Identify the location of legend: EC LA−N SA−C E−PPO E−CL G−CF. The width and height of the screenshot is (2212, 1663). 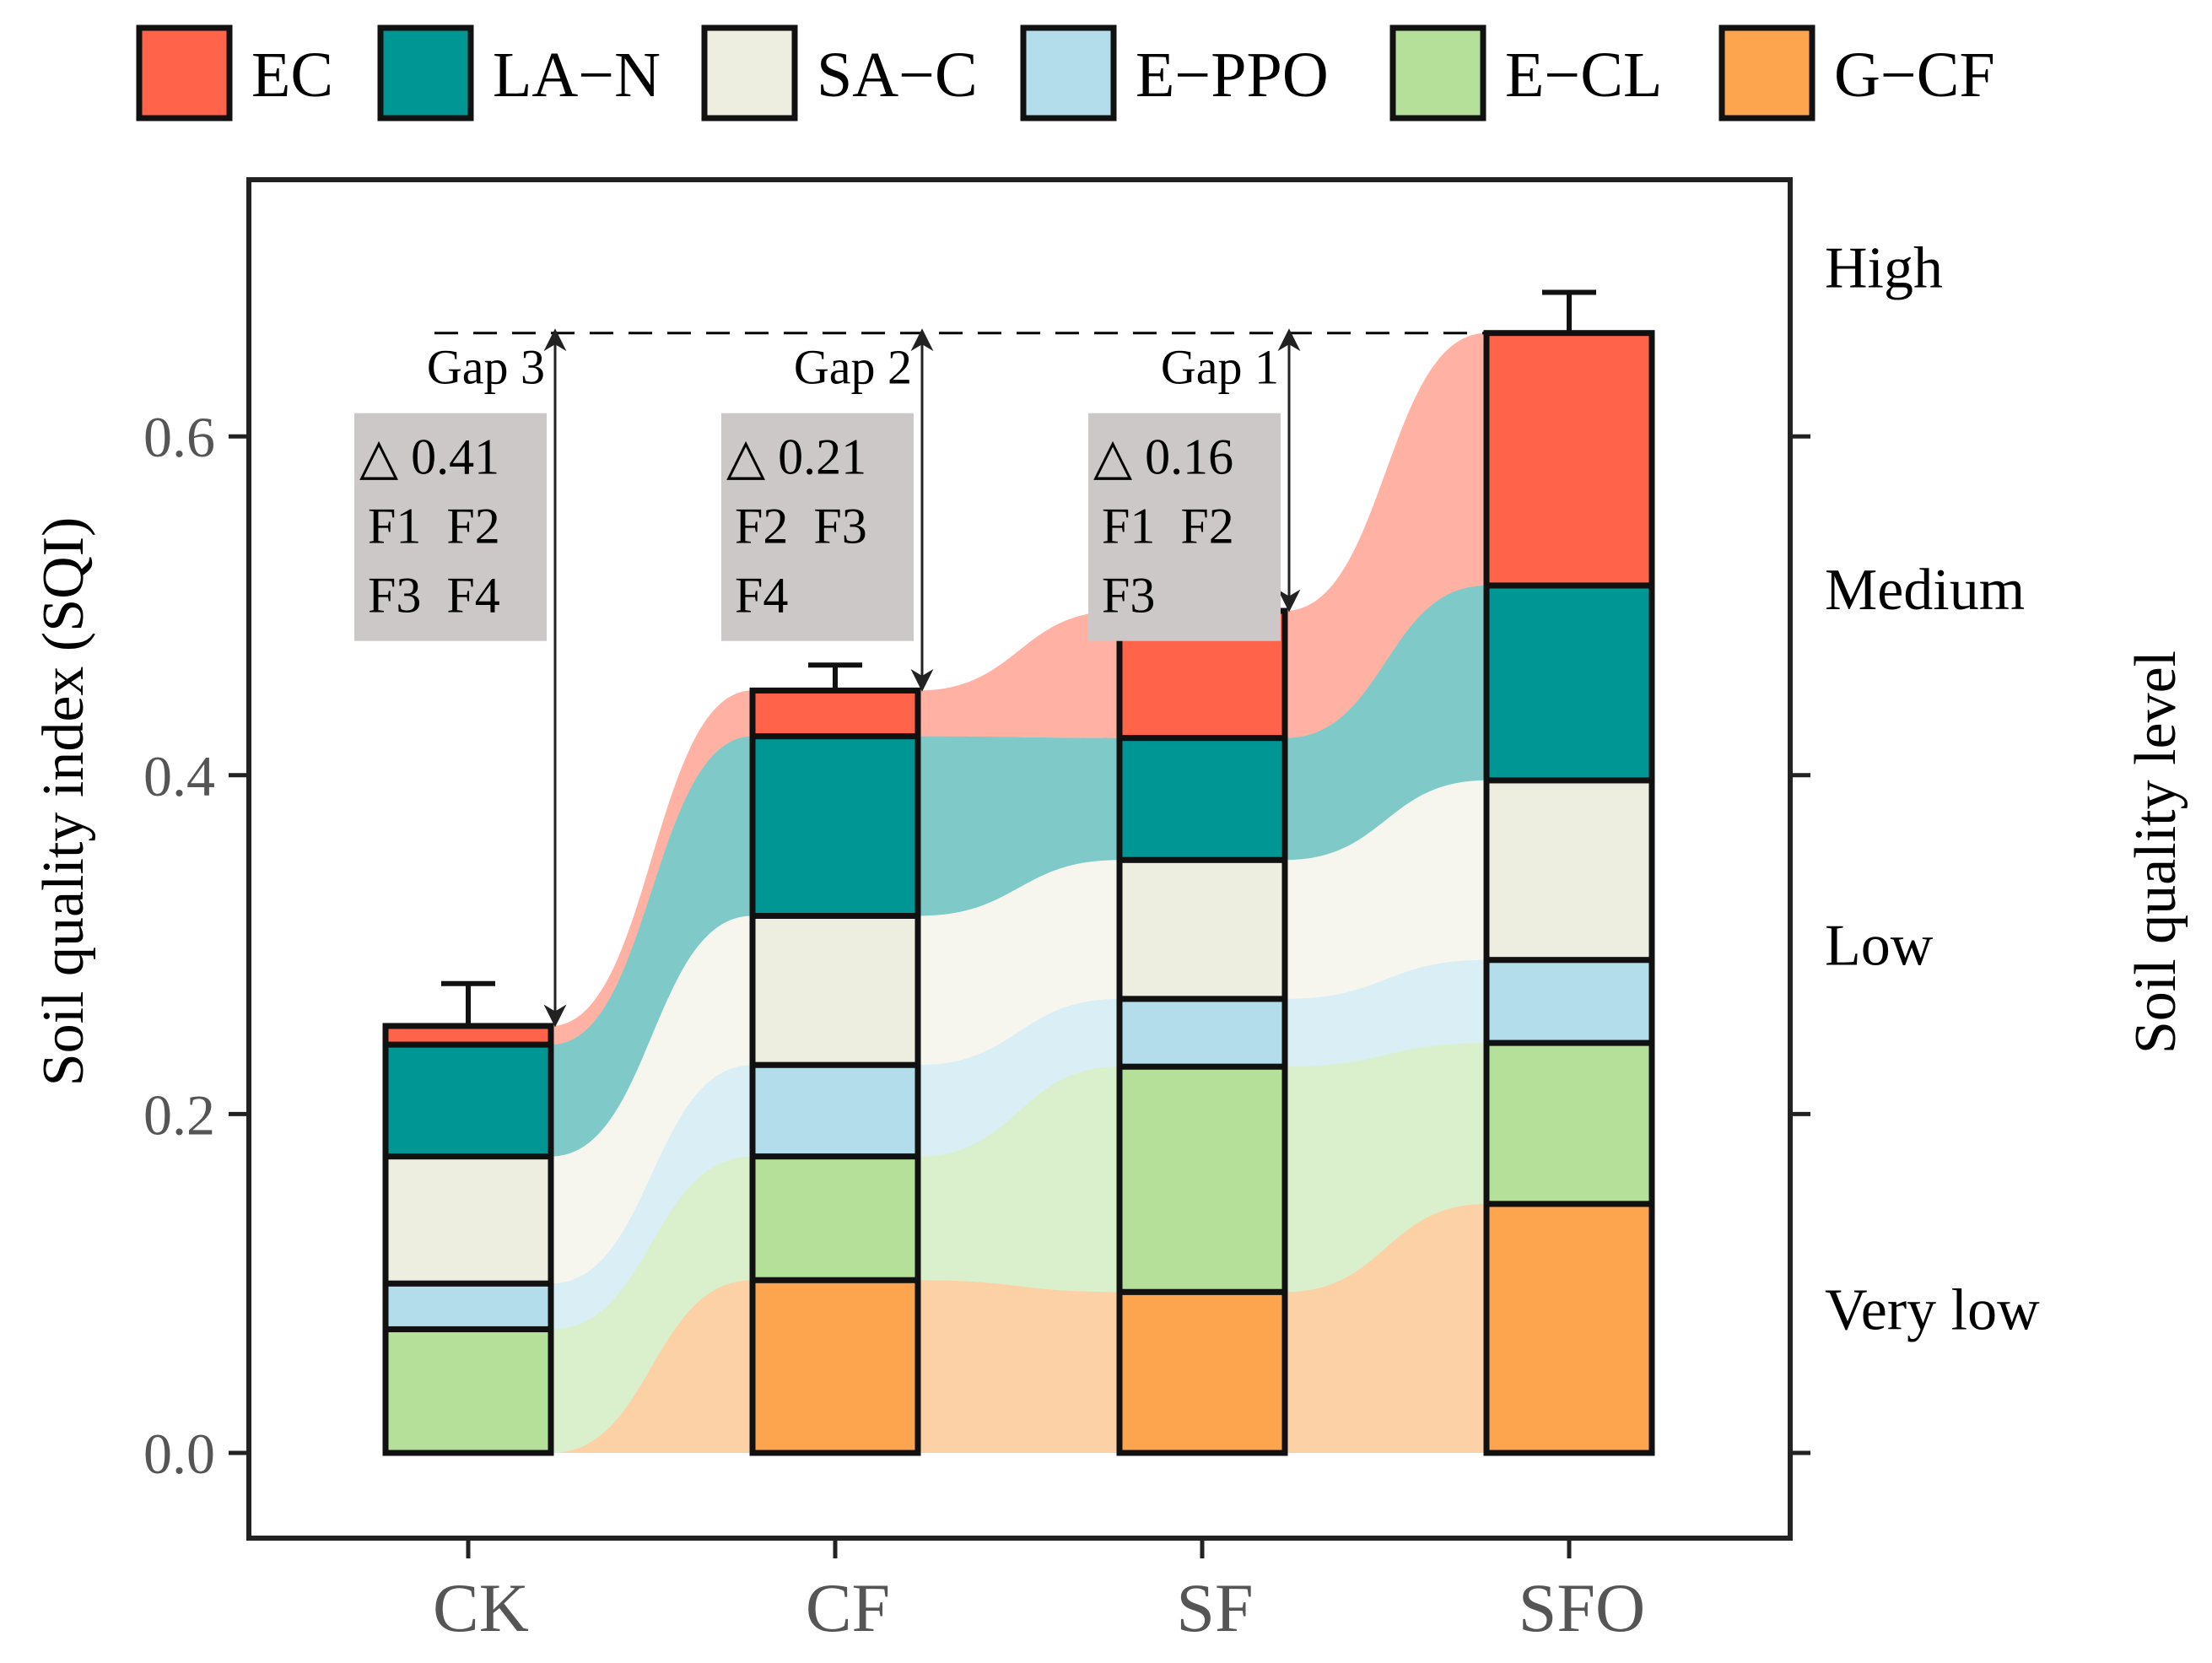
(1065, 72).